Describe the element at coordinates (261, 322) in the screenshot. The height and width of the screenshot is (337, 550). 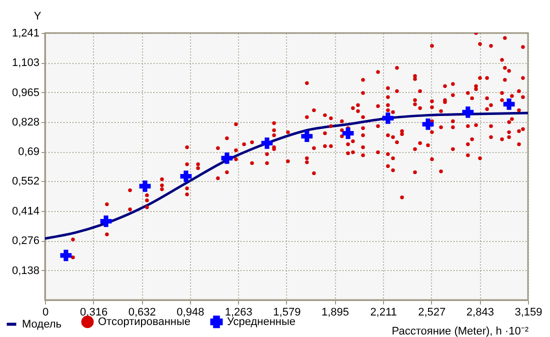
I see `legend-label: Усредненные` at that location.